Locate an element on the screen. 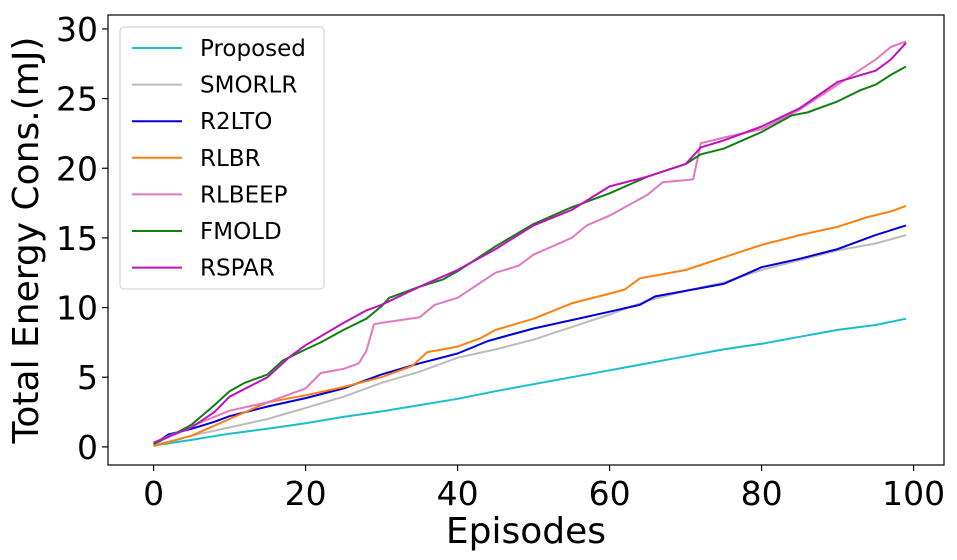  x-axis: 0 20 40 60 80 100 is located at coordinates (544, 489).